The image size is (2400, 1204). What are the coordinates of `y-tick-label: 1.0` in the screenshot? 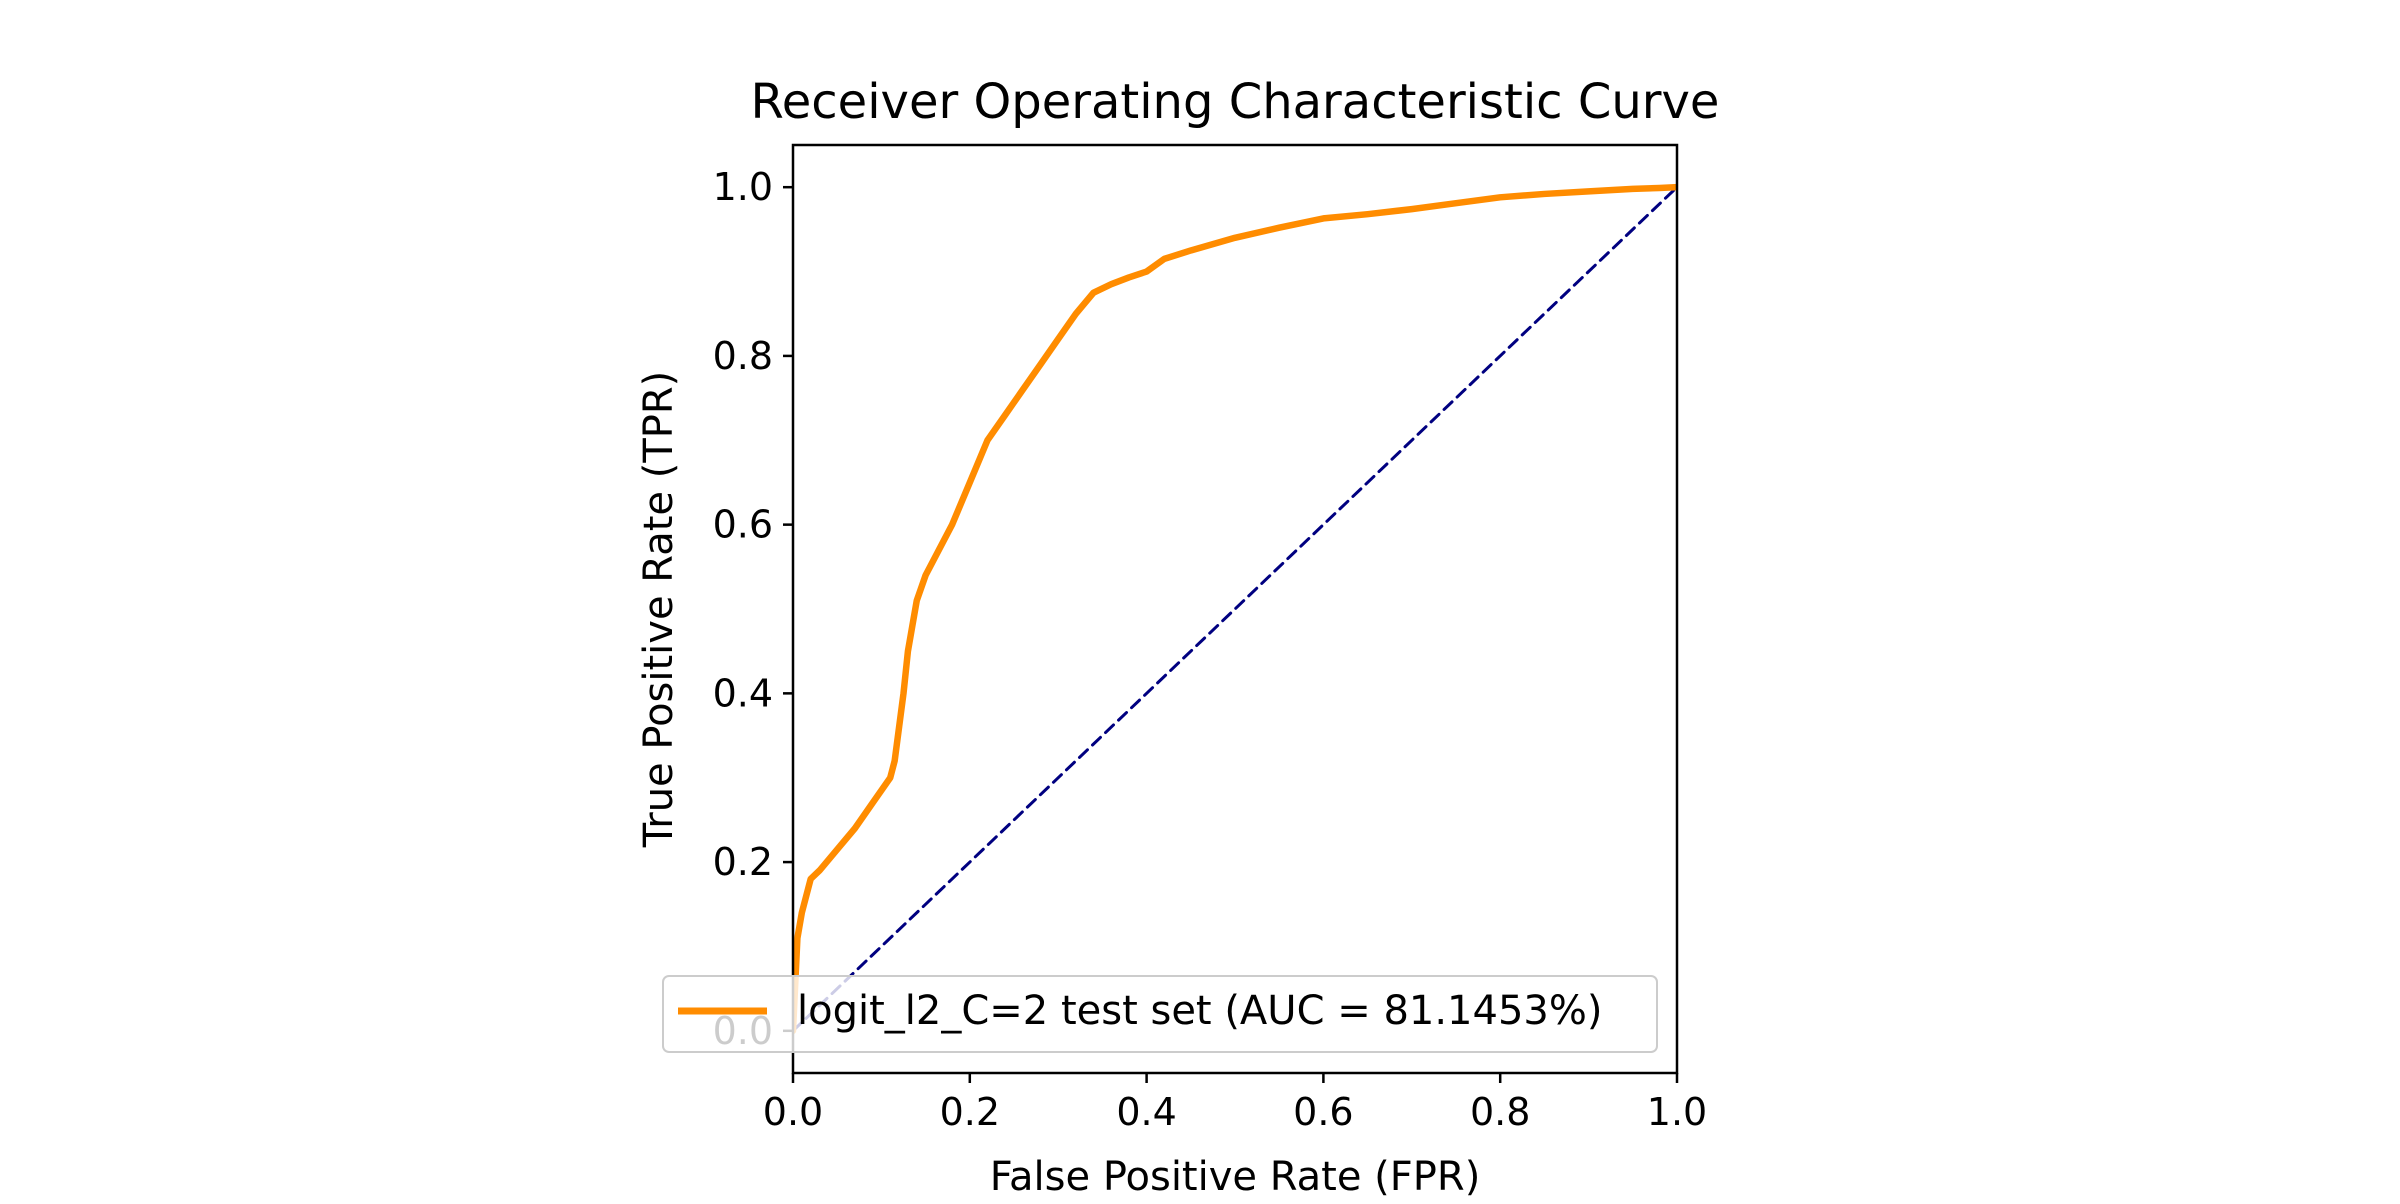 It's located at (743, 187).